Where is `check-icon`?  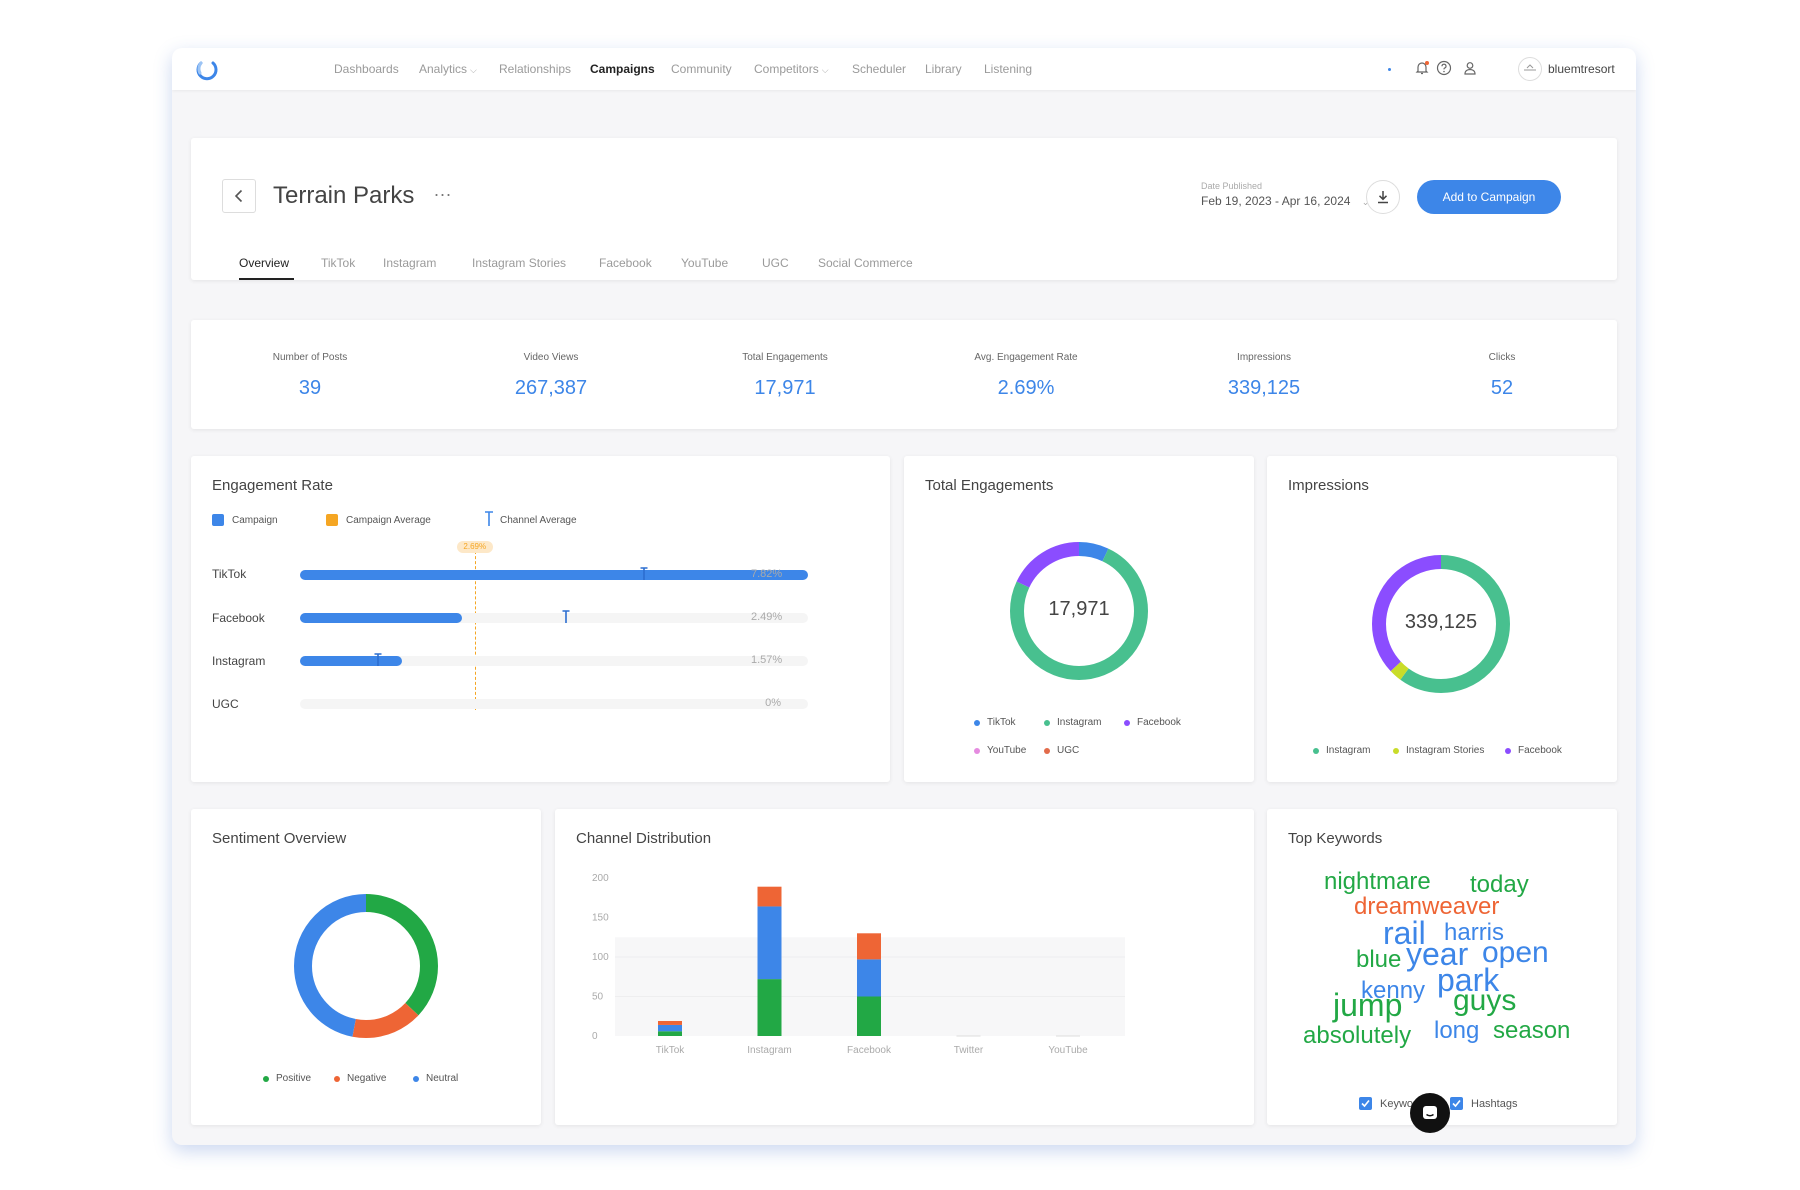
check-icon is located at coordinates (1456, 1103).